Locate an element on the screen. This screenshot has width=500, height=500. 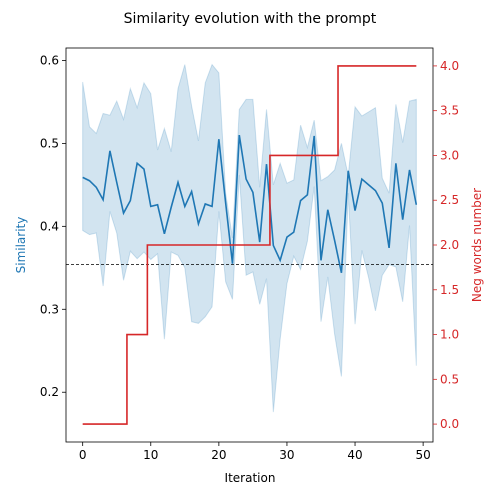
right-y-tick-label: 2.0 is located at coordinates (449, 245).